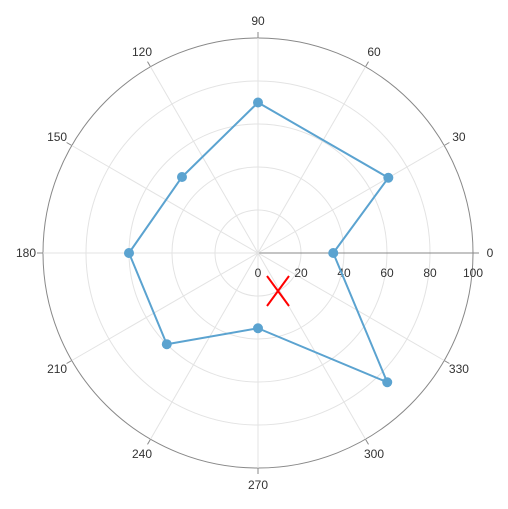 This screenshot has width=508, height=509. Describe the element at coordinates (459, 369) in the screenshot. I see `angular-tick-label: 330` at that location.